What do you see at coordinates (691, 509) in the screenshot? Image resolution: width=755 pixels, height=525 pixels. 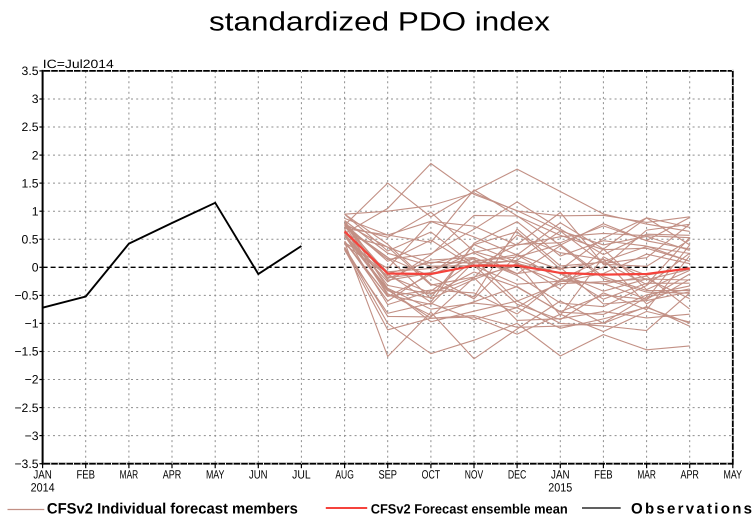 I see `svg-text: Observations` at bounding box center [691, 509].